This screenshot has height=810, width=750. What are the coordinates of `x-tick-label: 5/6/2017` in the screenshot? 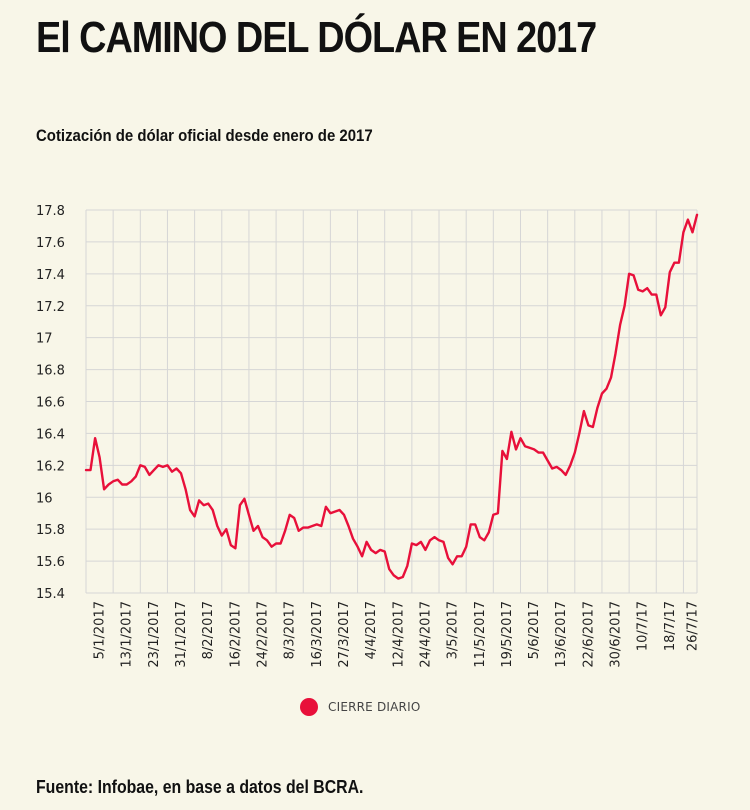 It's located at (534, 630).